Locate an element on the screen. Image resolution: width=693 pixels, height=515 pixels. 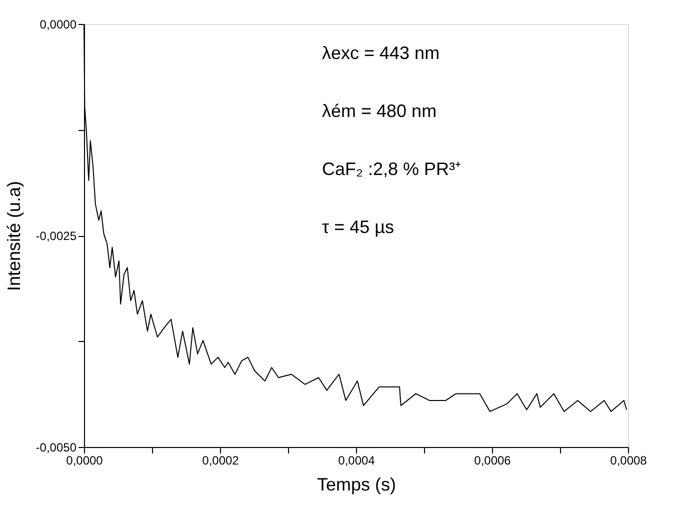
y-axis-title: Intensité (u.a) is located at coordinates (14, 236).